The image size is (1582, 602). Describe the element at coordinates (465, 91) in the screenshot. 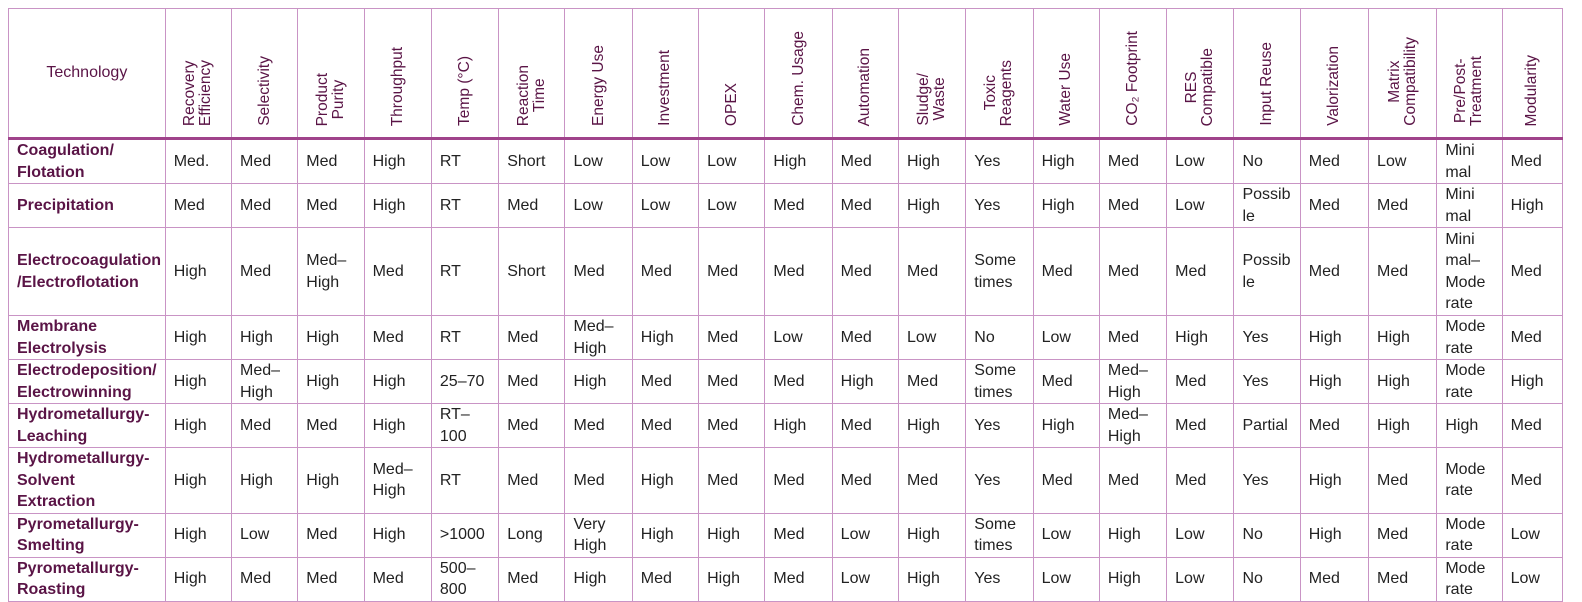

I see `column-header-label: Temp (°C)` at that location.